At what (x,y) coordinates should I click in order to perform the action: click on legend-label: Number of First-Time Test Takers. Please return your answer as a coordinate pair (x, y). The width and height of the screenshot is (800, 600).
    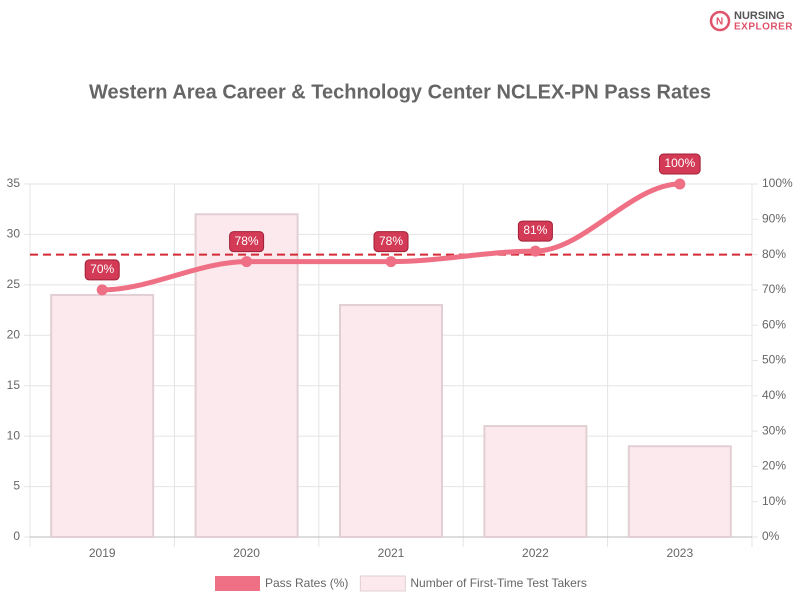
    Looking at the image, I should click on (498, 583).